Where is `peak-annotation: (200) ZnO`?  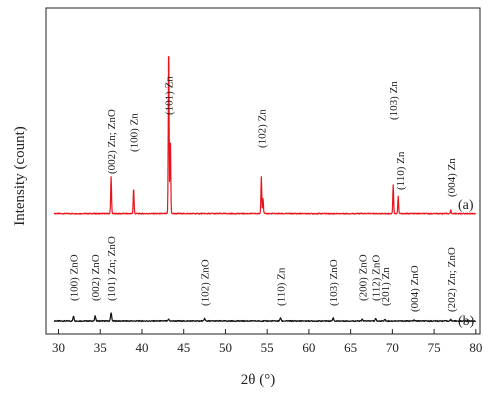
peak-annotation: (200) ZnO is located at coordinates (363, 277).